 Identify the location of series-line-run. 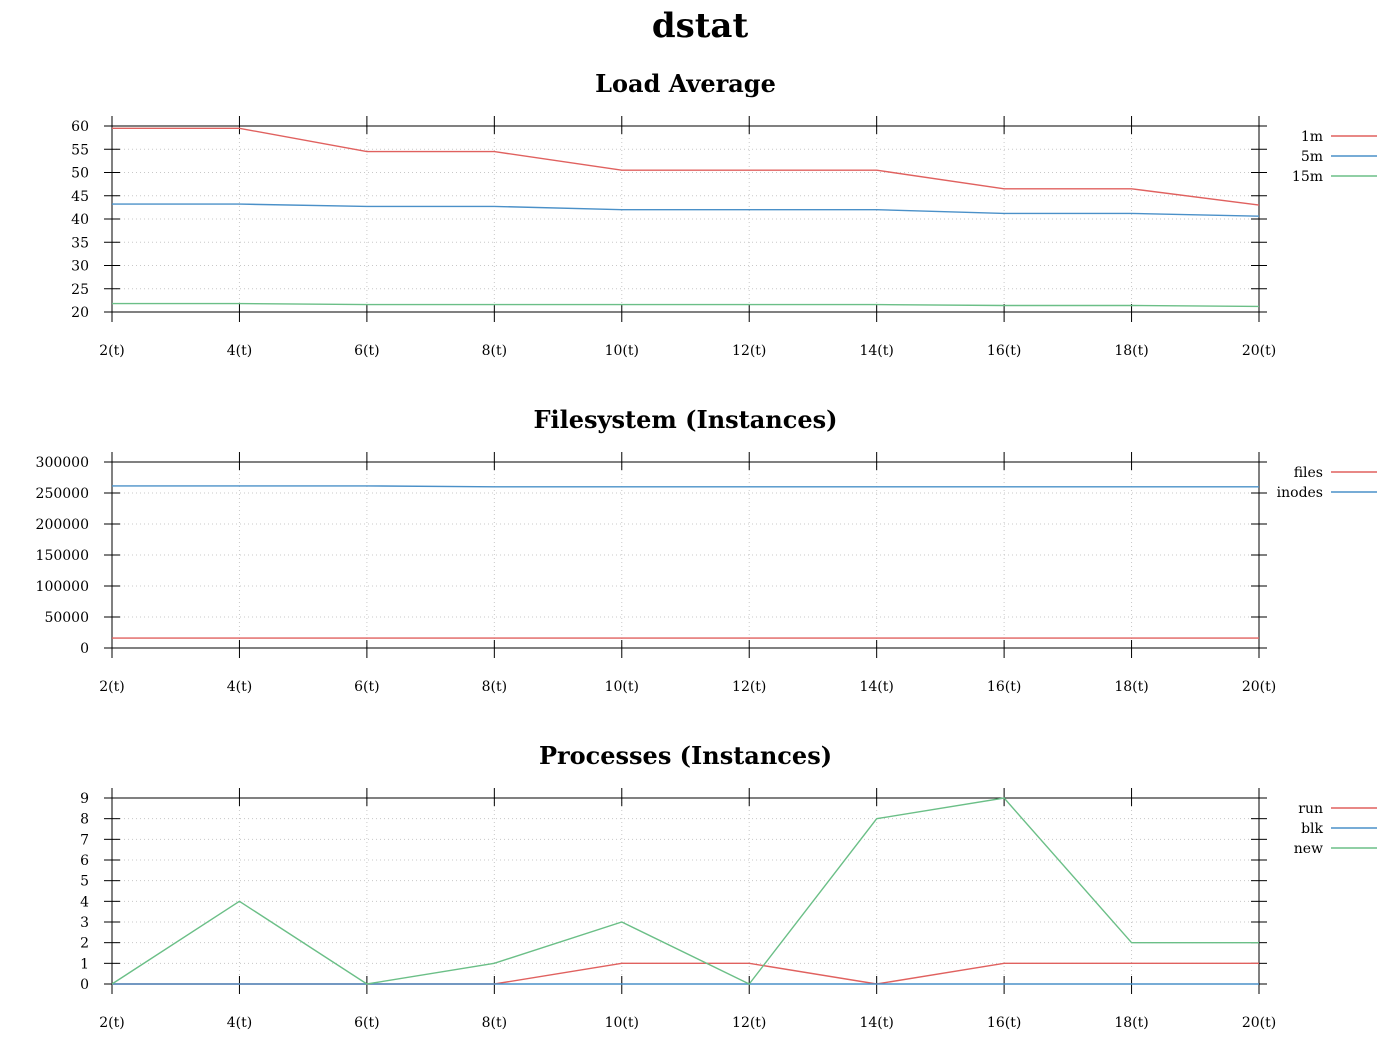
(685, 973).